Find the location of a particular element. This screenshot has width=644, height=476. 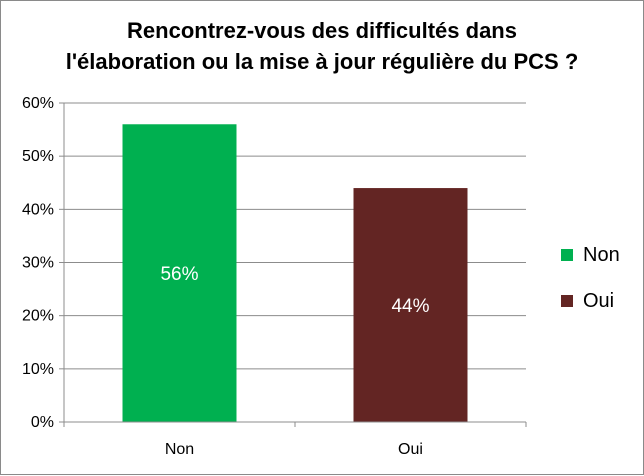

y-tick-label: 0% is located at coordinates (42, 422).